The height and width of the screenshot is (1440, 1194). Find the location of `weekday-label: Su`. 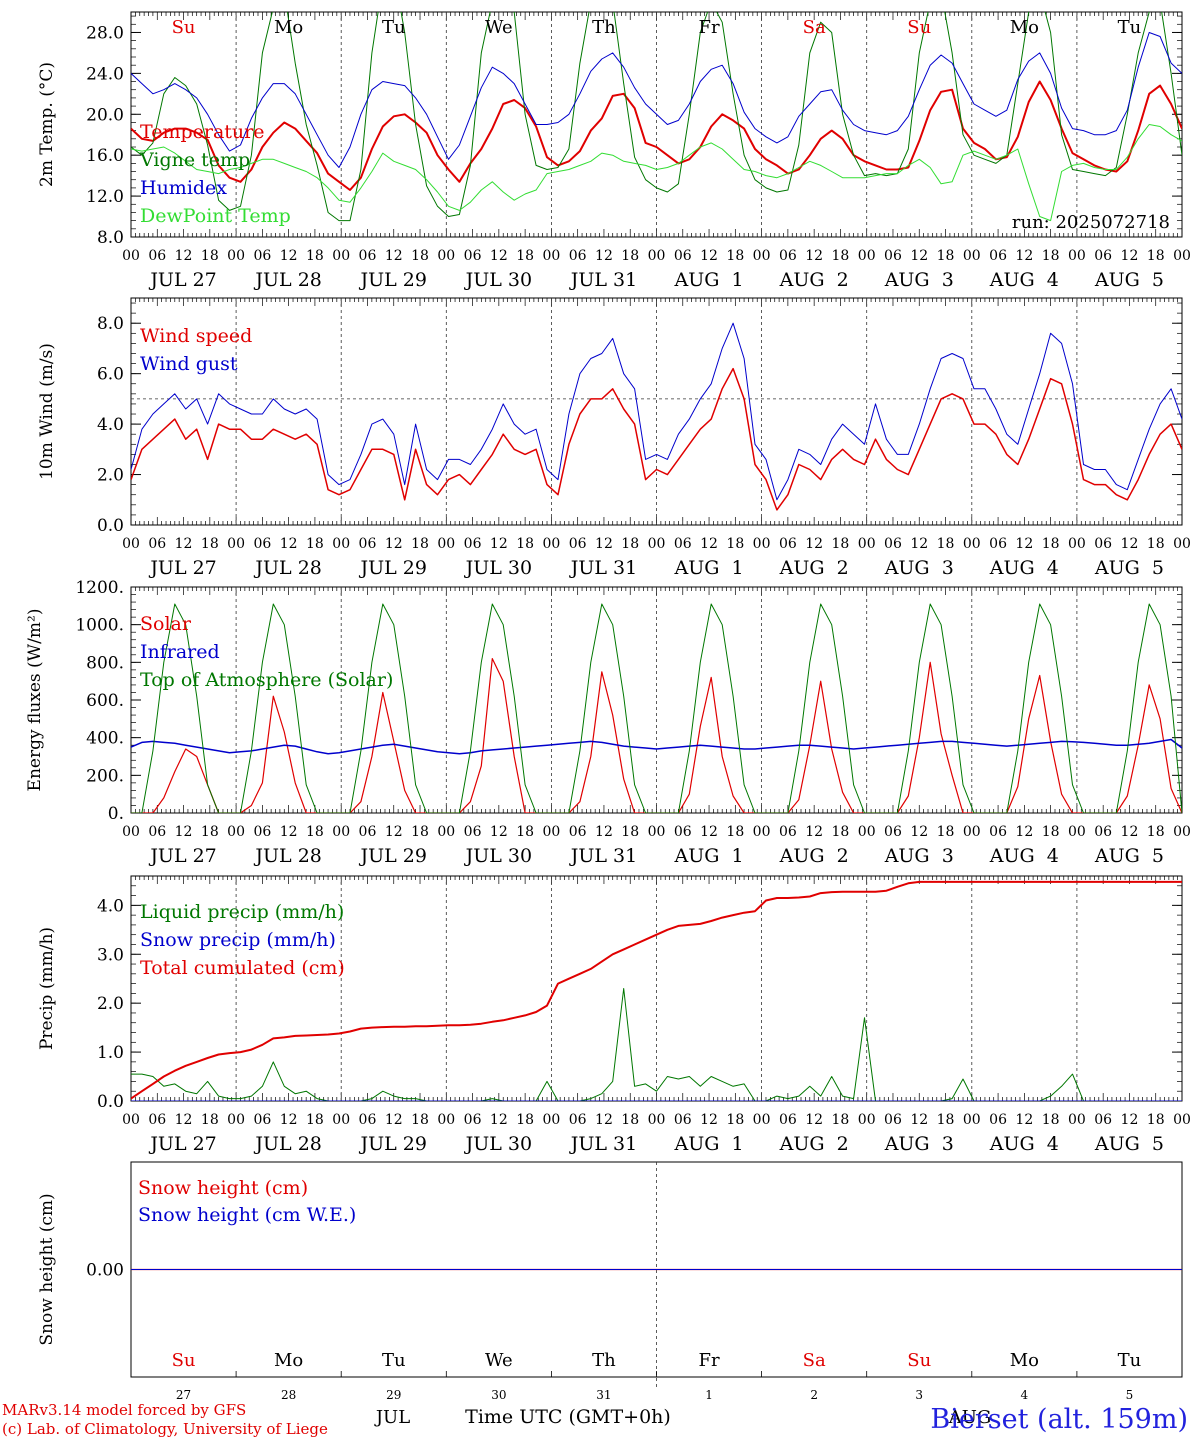

weekday-label: Su is located at coordinates (184, 27).